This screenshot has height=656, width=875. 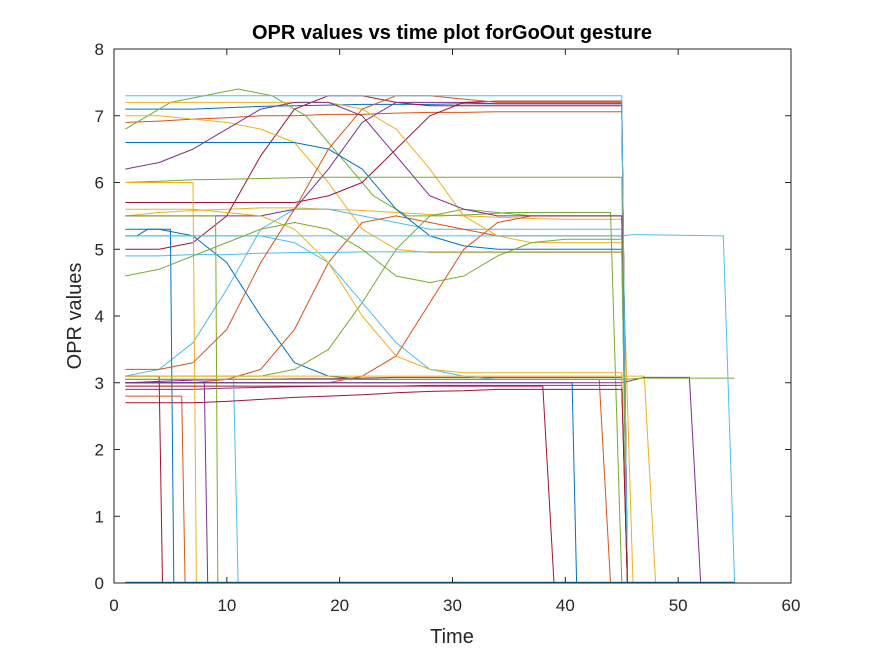 I want to click on x-tick-label: 40, so click(x=565, y=605).